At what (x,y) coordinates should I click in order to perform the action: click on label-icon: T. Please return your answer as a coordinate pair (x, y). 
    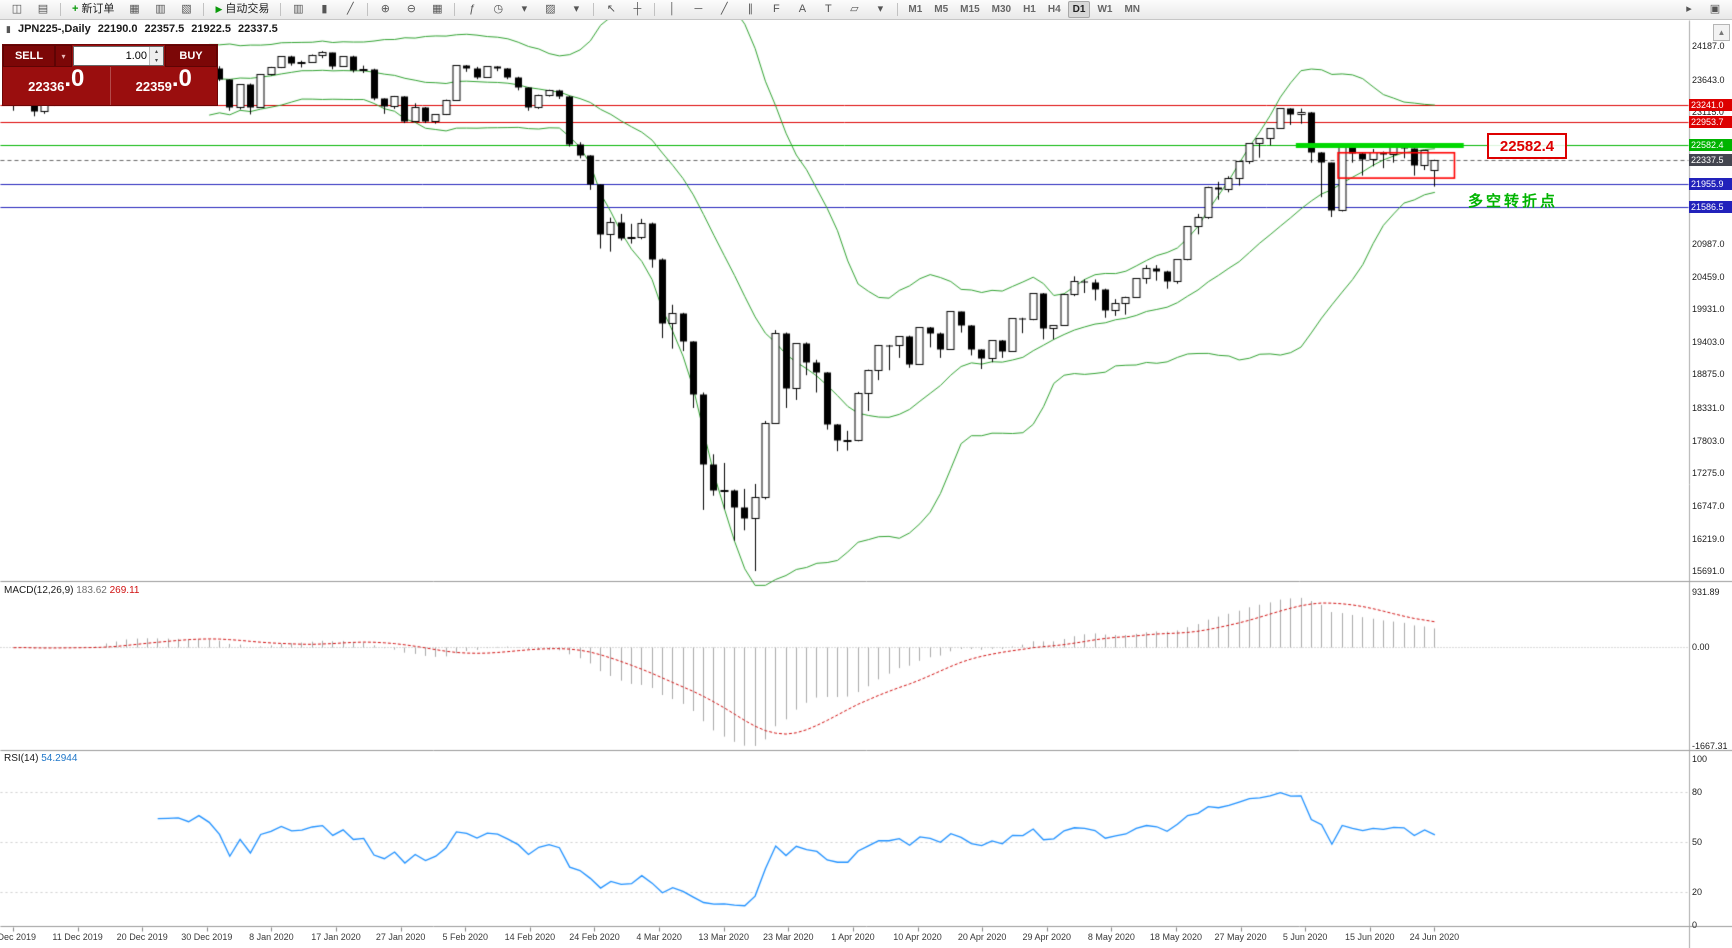
    Looking at the image, I should click on (828, 9).